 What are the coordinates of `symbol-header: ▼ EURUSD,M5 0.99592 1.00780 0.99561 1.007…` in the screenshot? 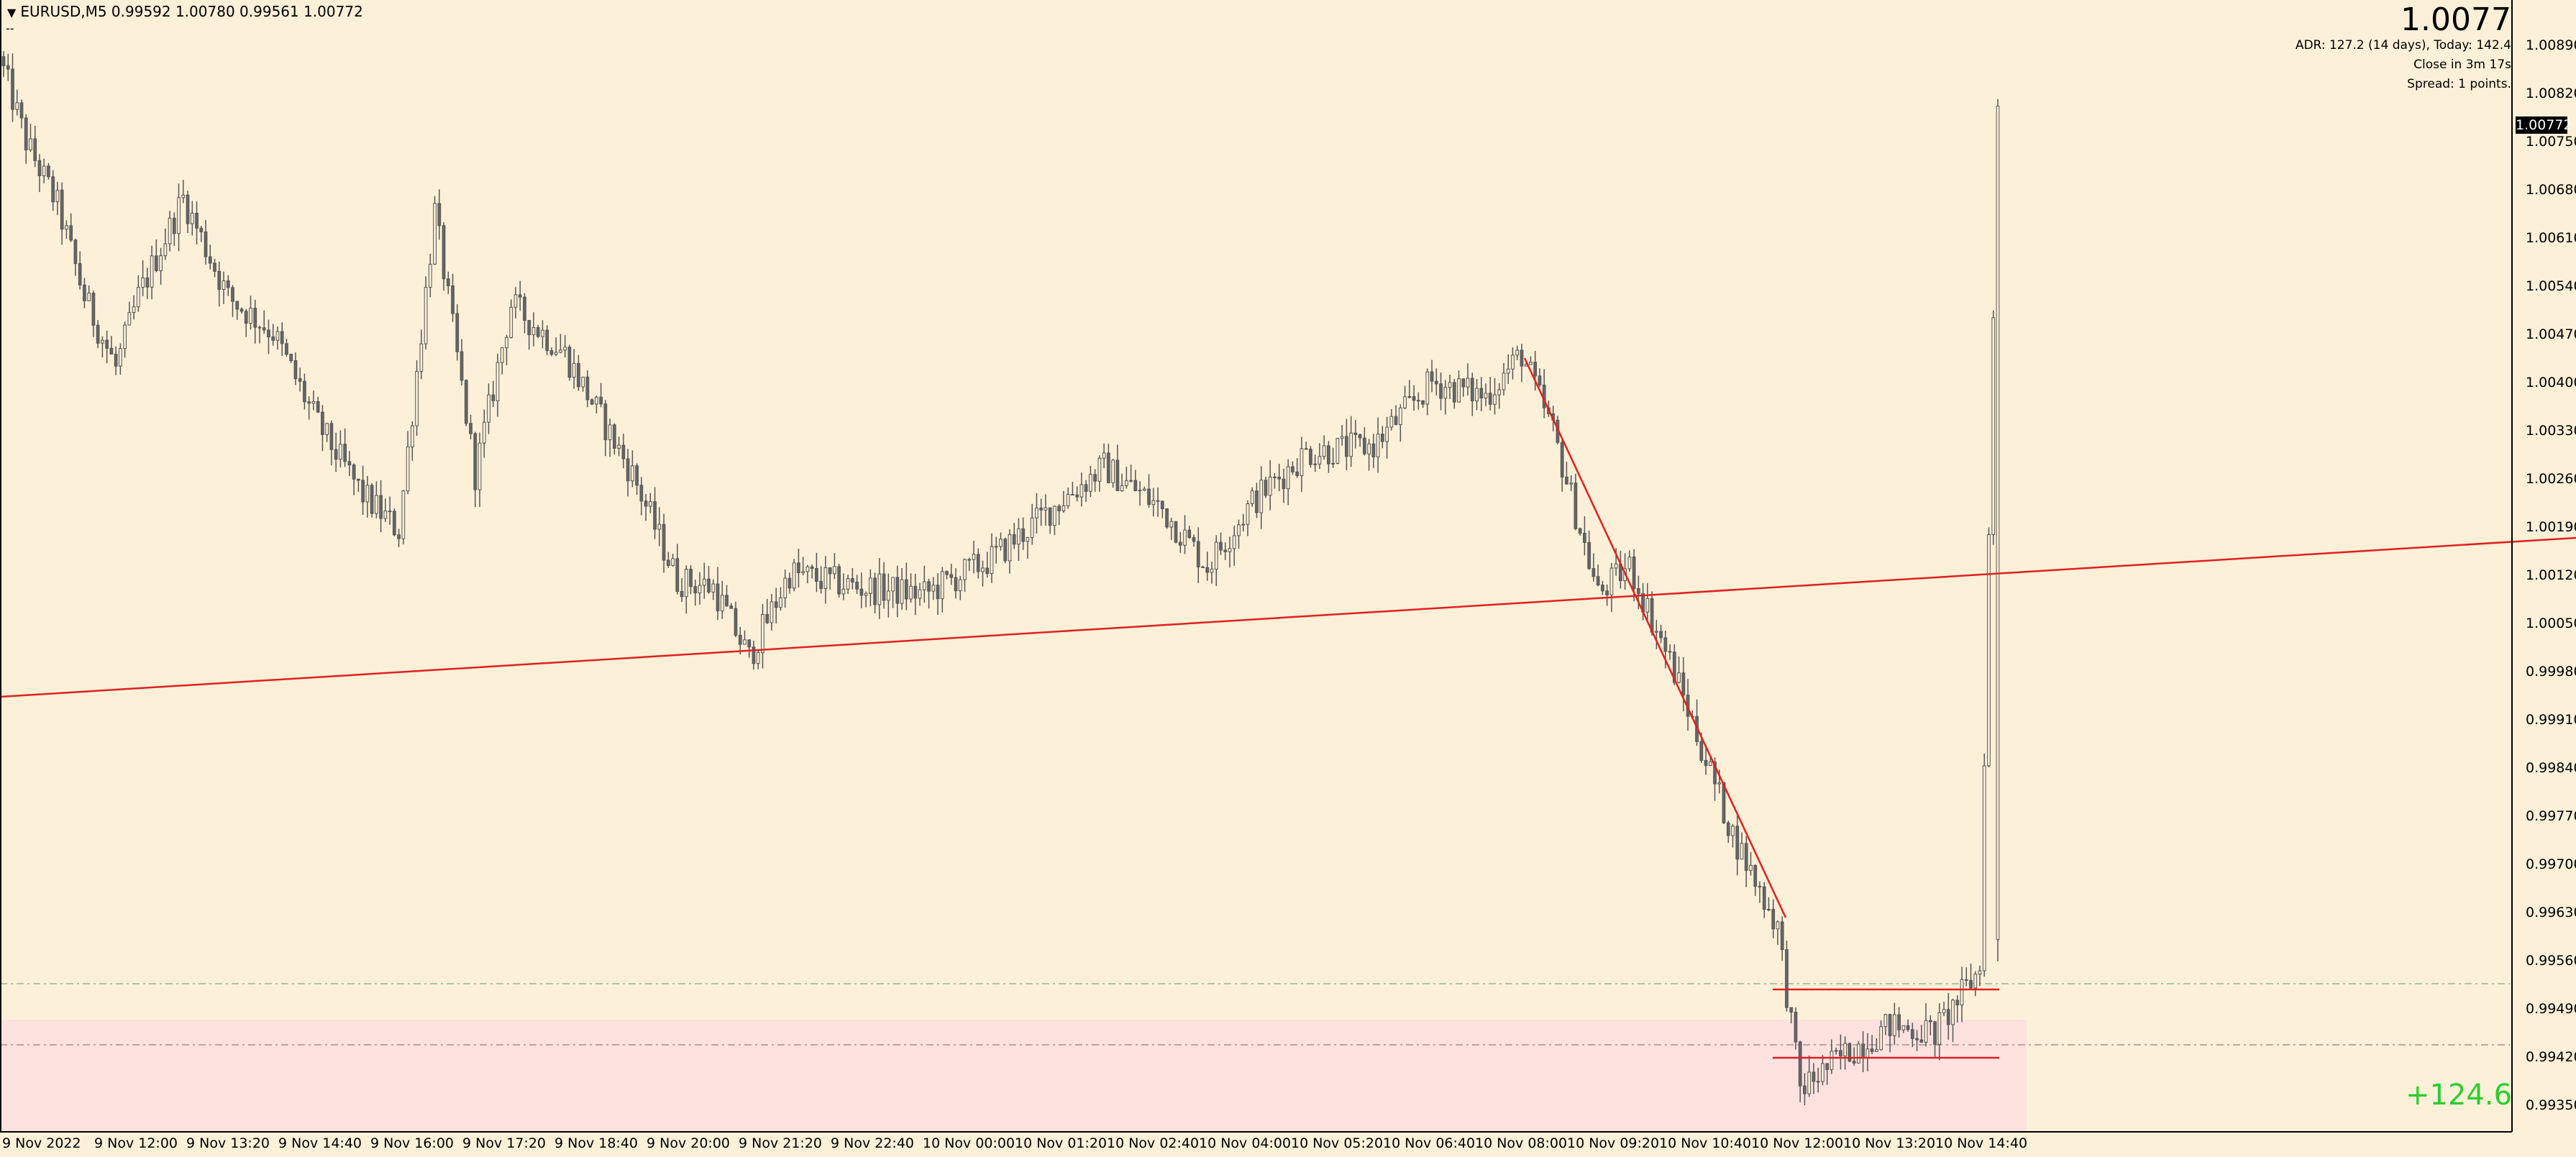 It's located at (185, 11).